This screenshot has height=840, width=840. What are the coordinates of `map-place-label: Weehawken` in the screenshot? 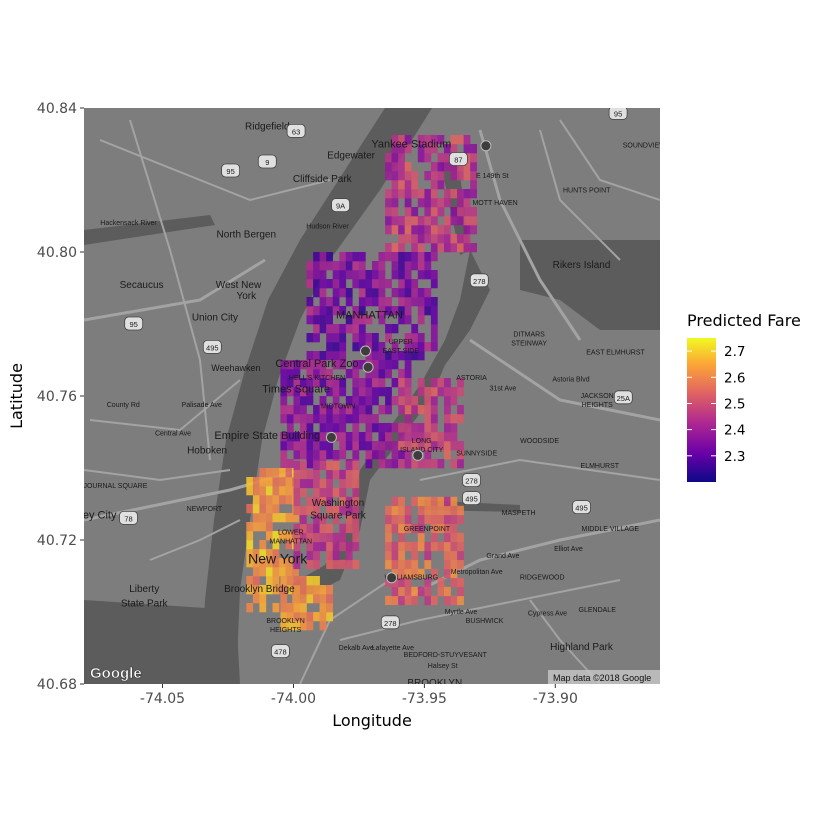 It's located at (235, 368).